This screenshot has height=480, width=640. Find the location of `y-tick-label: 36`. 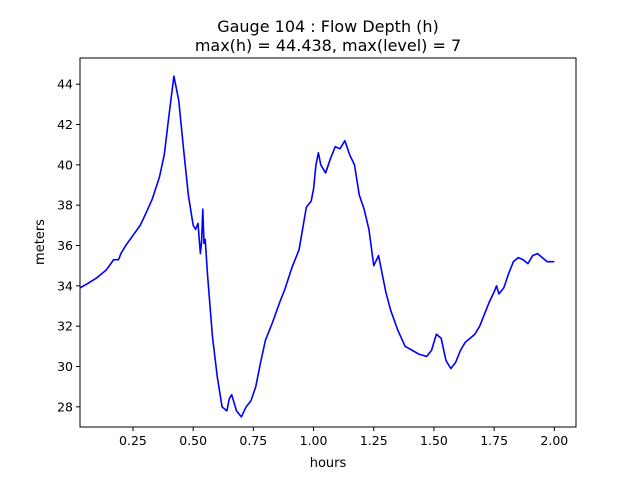

y-tick-label: 36 is located at coordinates (65, 245).